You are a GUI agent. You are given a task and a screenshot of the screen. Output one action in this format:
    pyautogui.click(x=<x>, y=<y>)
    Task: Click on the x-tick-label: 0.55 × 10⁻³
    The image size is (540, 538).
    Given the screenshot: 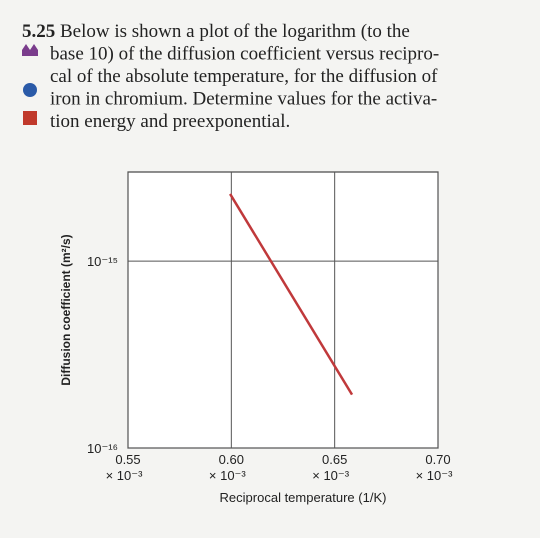 What is the action you would take?
    pyautogui.click(x=125, y=467)
    